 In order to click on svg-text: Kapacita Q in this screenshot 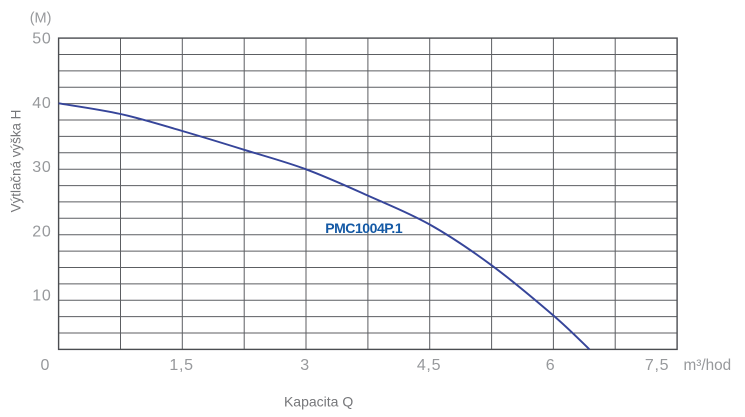, I will do `click(318, 402)`.